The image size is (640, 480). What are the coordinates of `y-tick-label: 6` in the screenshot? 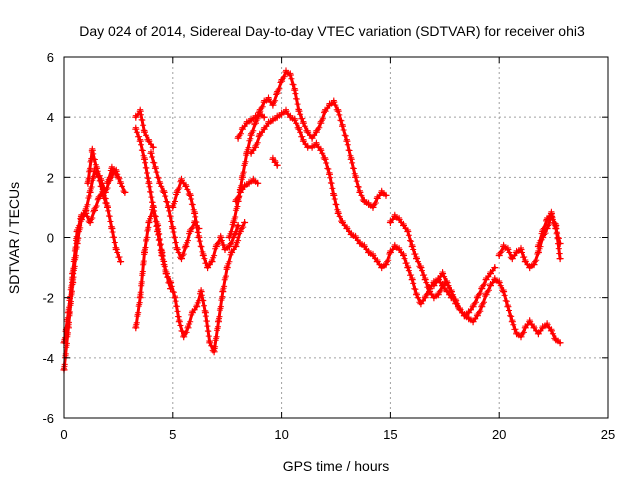 It's located at (50, 57).